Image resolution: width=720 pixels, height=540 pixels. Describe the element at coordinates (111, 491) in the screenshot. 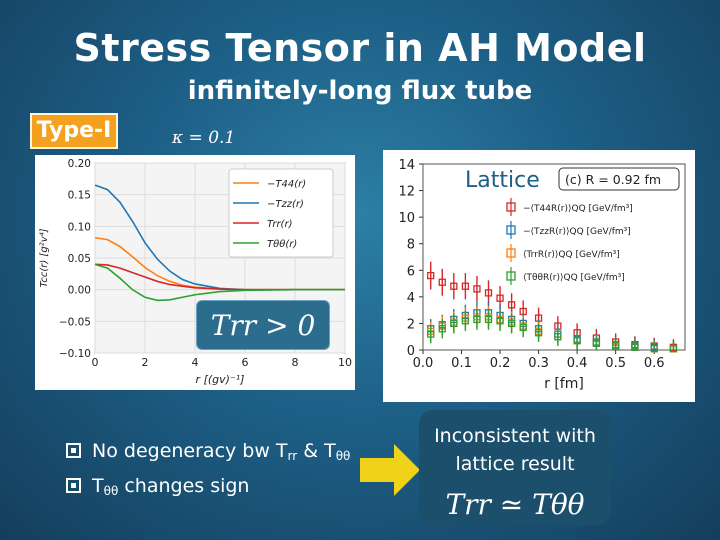

I see `bullet-2-sub-a: θθ` at that location.